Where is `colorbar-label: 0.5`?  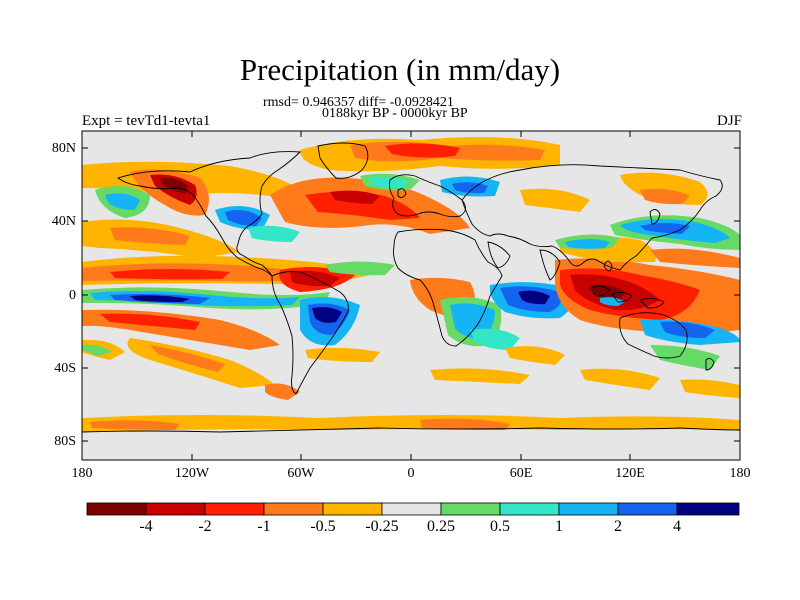 colorbar-label: 0.5 is located at coordinates (500, 526).